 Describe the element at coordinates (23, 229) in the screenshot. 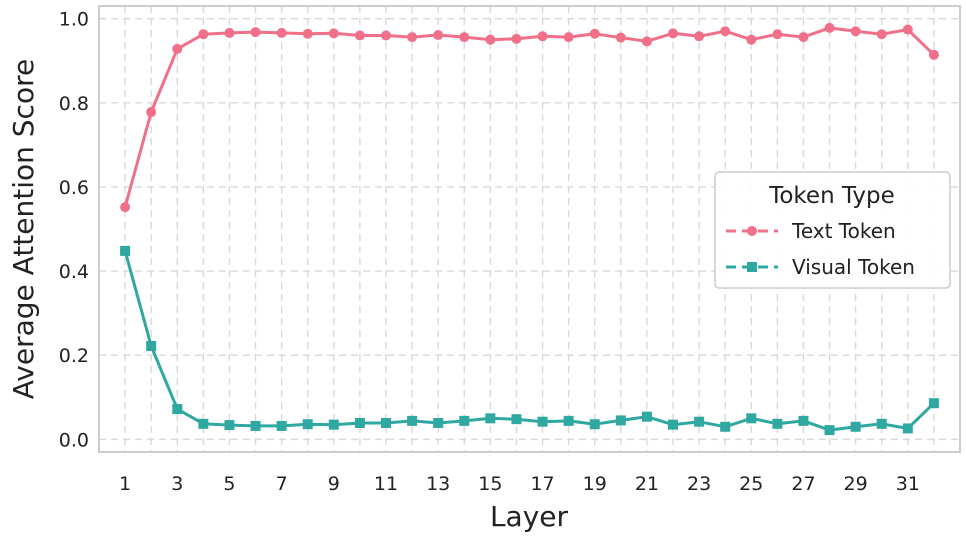

I see `y-axis-title: Average Attention Score` at that location.